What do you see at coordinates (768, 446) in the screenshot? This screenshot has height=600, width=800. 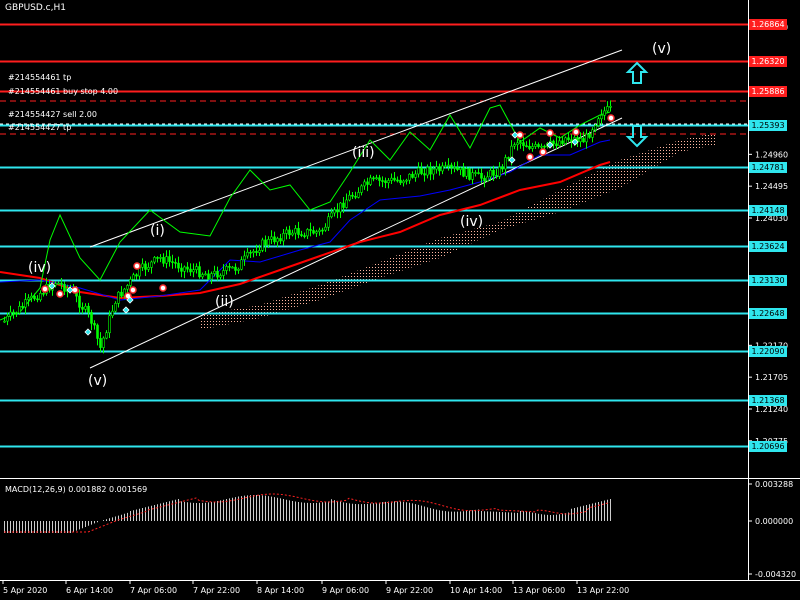 I see `price-tag: 1.20696` at bounding box center [768, 446].